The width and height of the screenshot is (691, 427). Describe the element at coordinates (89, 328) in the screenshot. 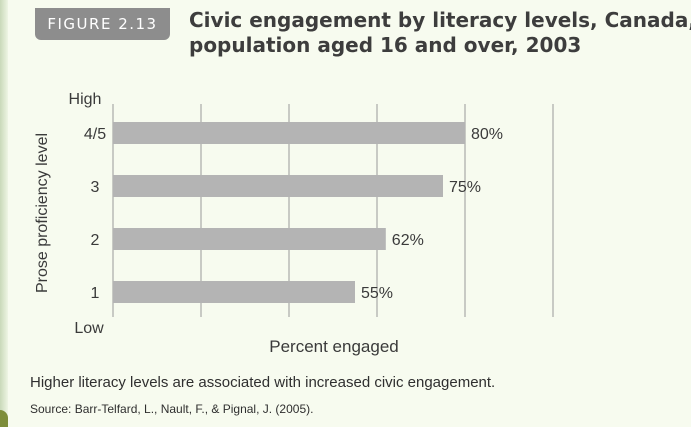

I see `y-axis-low-label: Low` at that location.